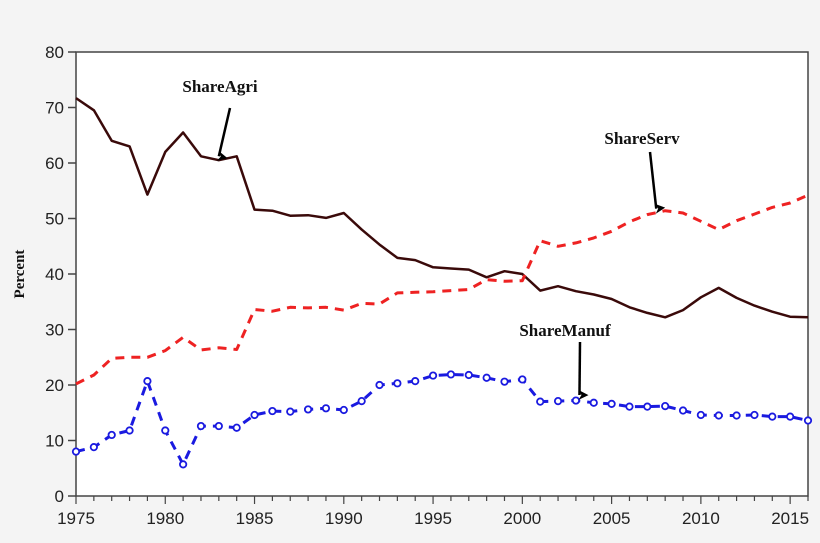 This screenshot has width=820, height=543. What do you see at coordinates (54, 385) in the screenshot?
I see `y-tick-label: 20` at bounding box center [54, 385].